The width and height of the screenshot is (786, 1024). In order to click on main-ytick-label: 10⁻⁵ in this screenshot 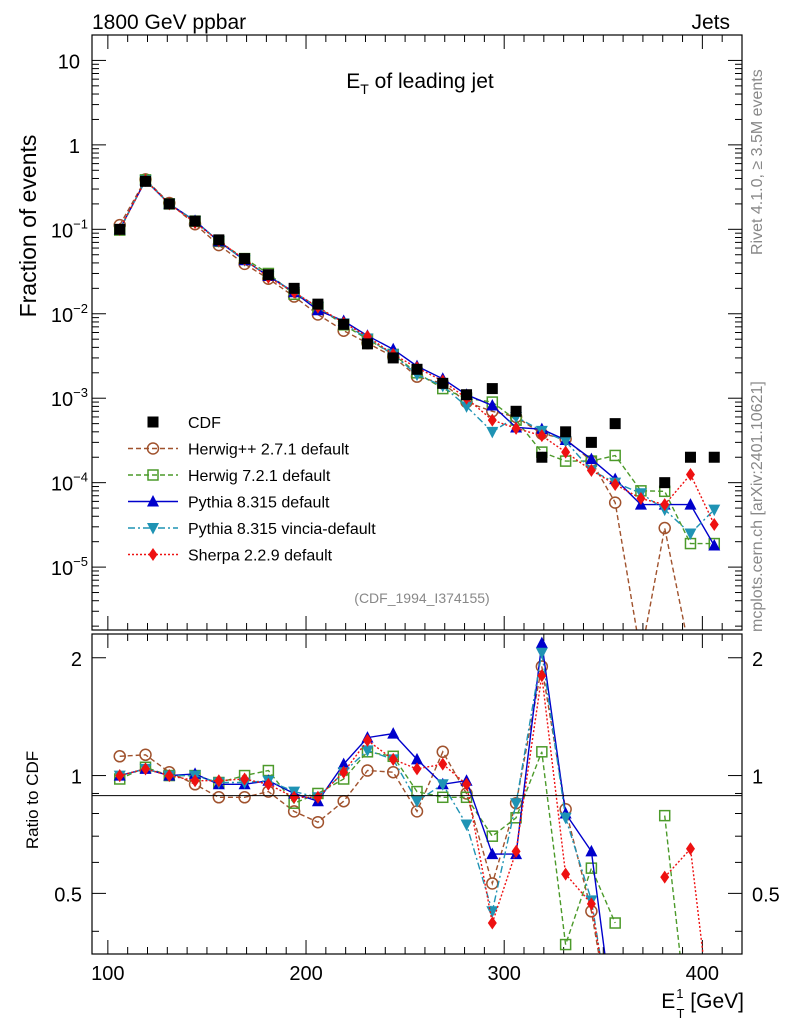, I will do `click(69, 567)`.